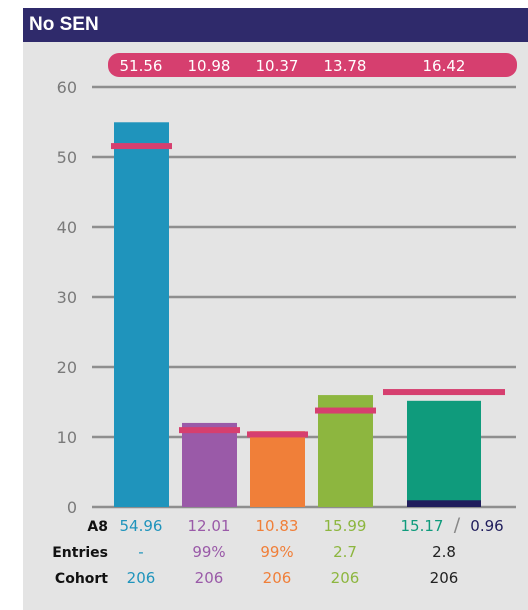 The width and height of the screenshot is (528, 610). I want to click on row-label-2: Cohort, so click(81, 579).